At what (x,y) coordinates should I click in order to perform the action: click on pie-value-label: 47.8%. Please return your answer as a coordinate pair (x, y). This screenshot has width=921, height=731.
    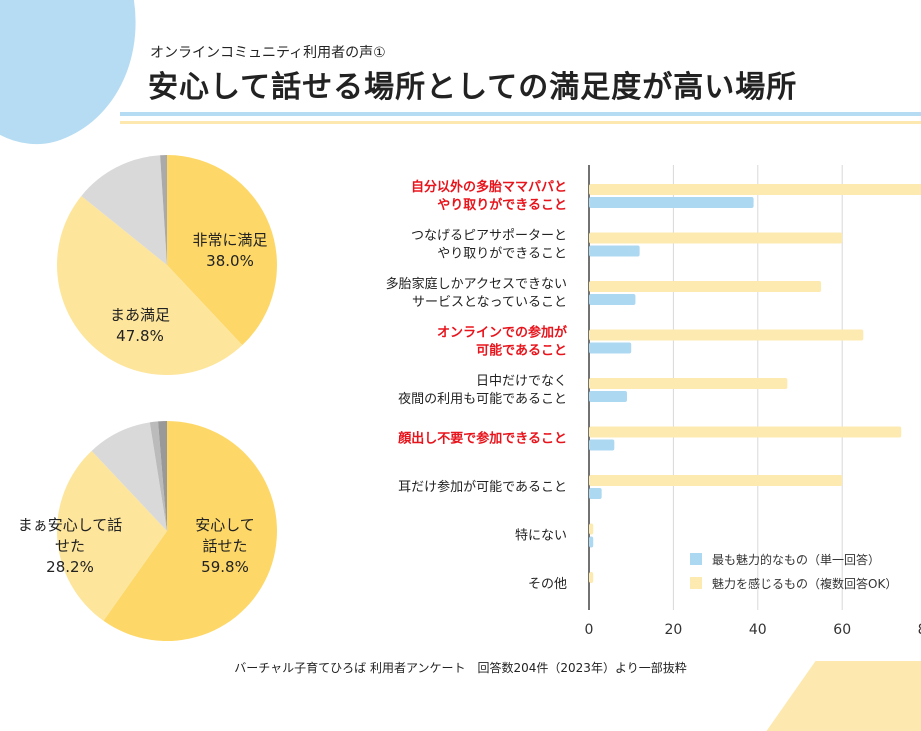
    Looking at the image, I should click on (140, 336).